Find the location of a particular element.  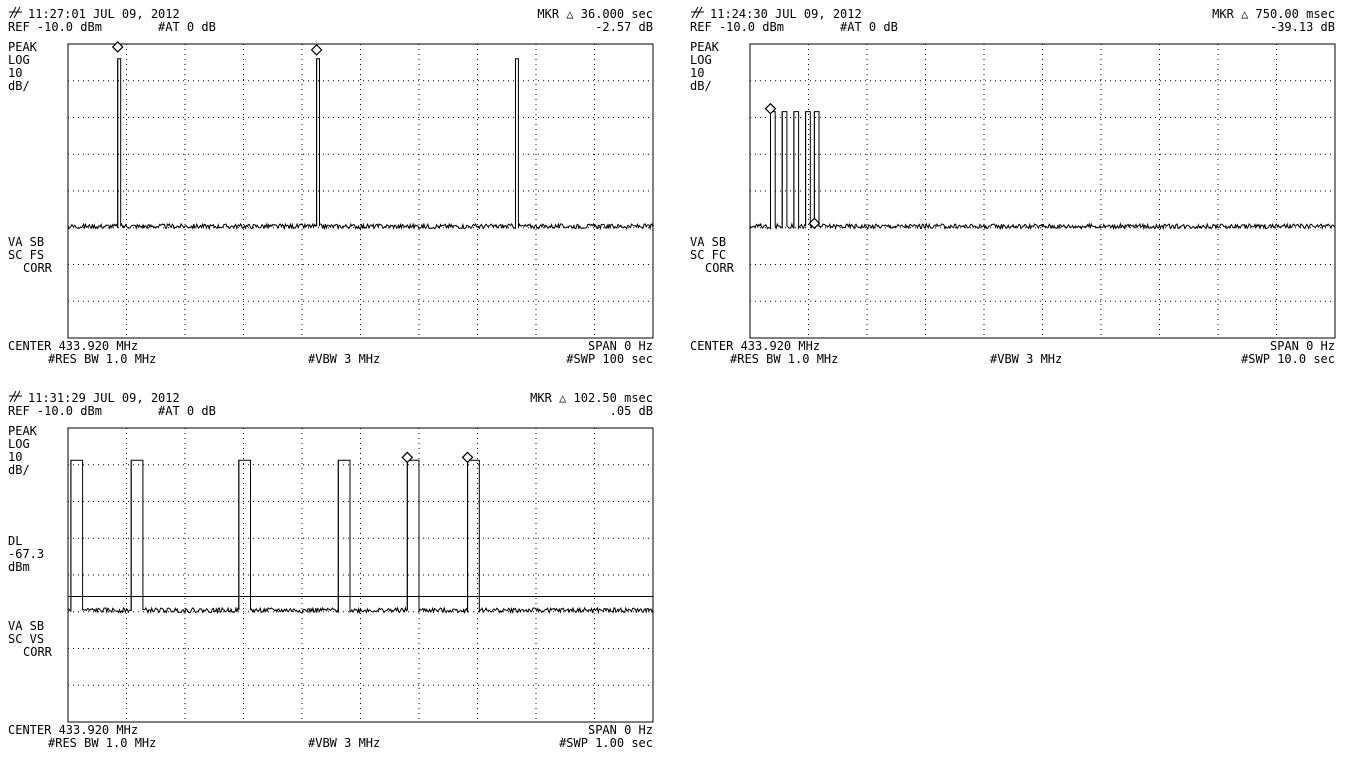

correction-label: SC FC is located at coordinates (708, 255).